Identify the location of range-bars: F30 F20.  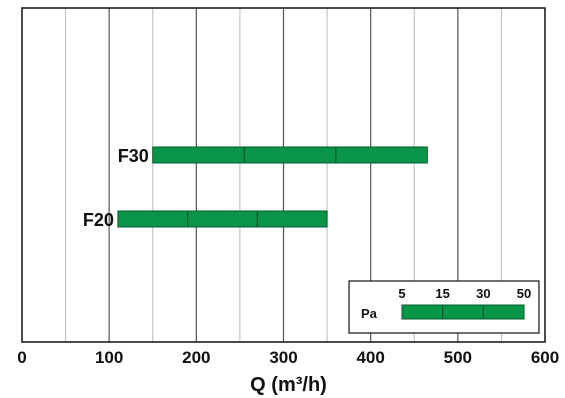
(255, 188).